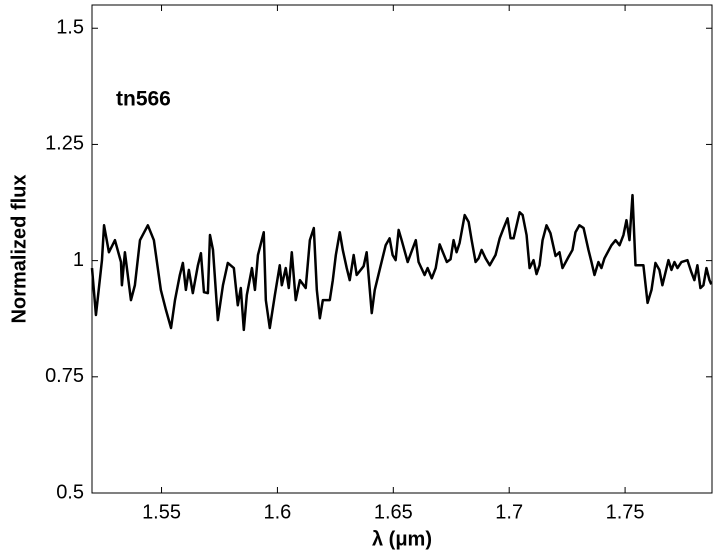 The height and width of the screenshot is (557, 717). Describe the element at coordinates (70, 28) in the screenshot. I see `y-tick-label: 1.5` at that location.